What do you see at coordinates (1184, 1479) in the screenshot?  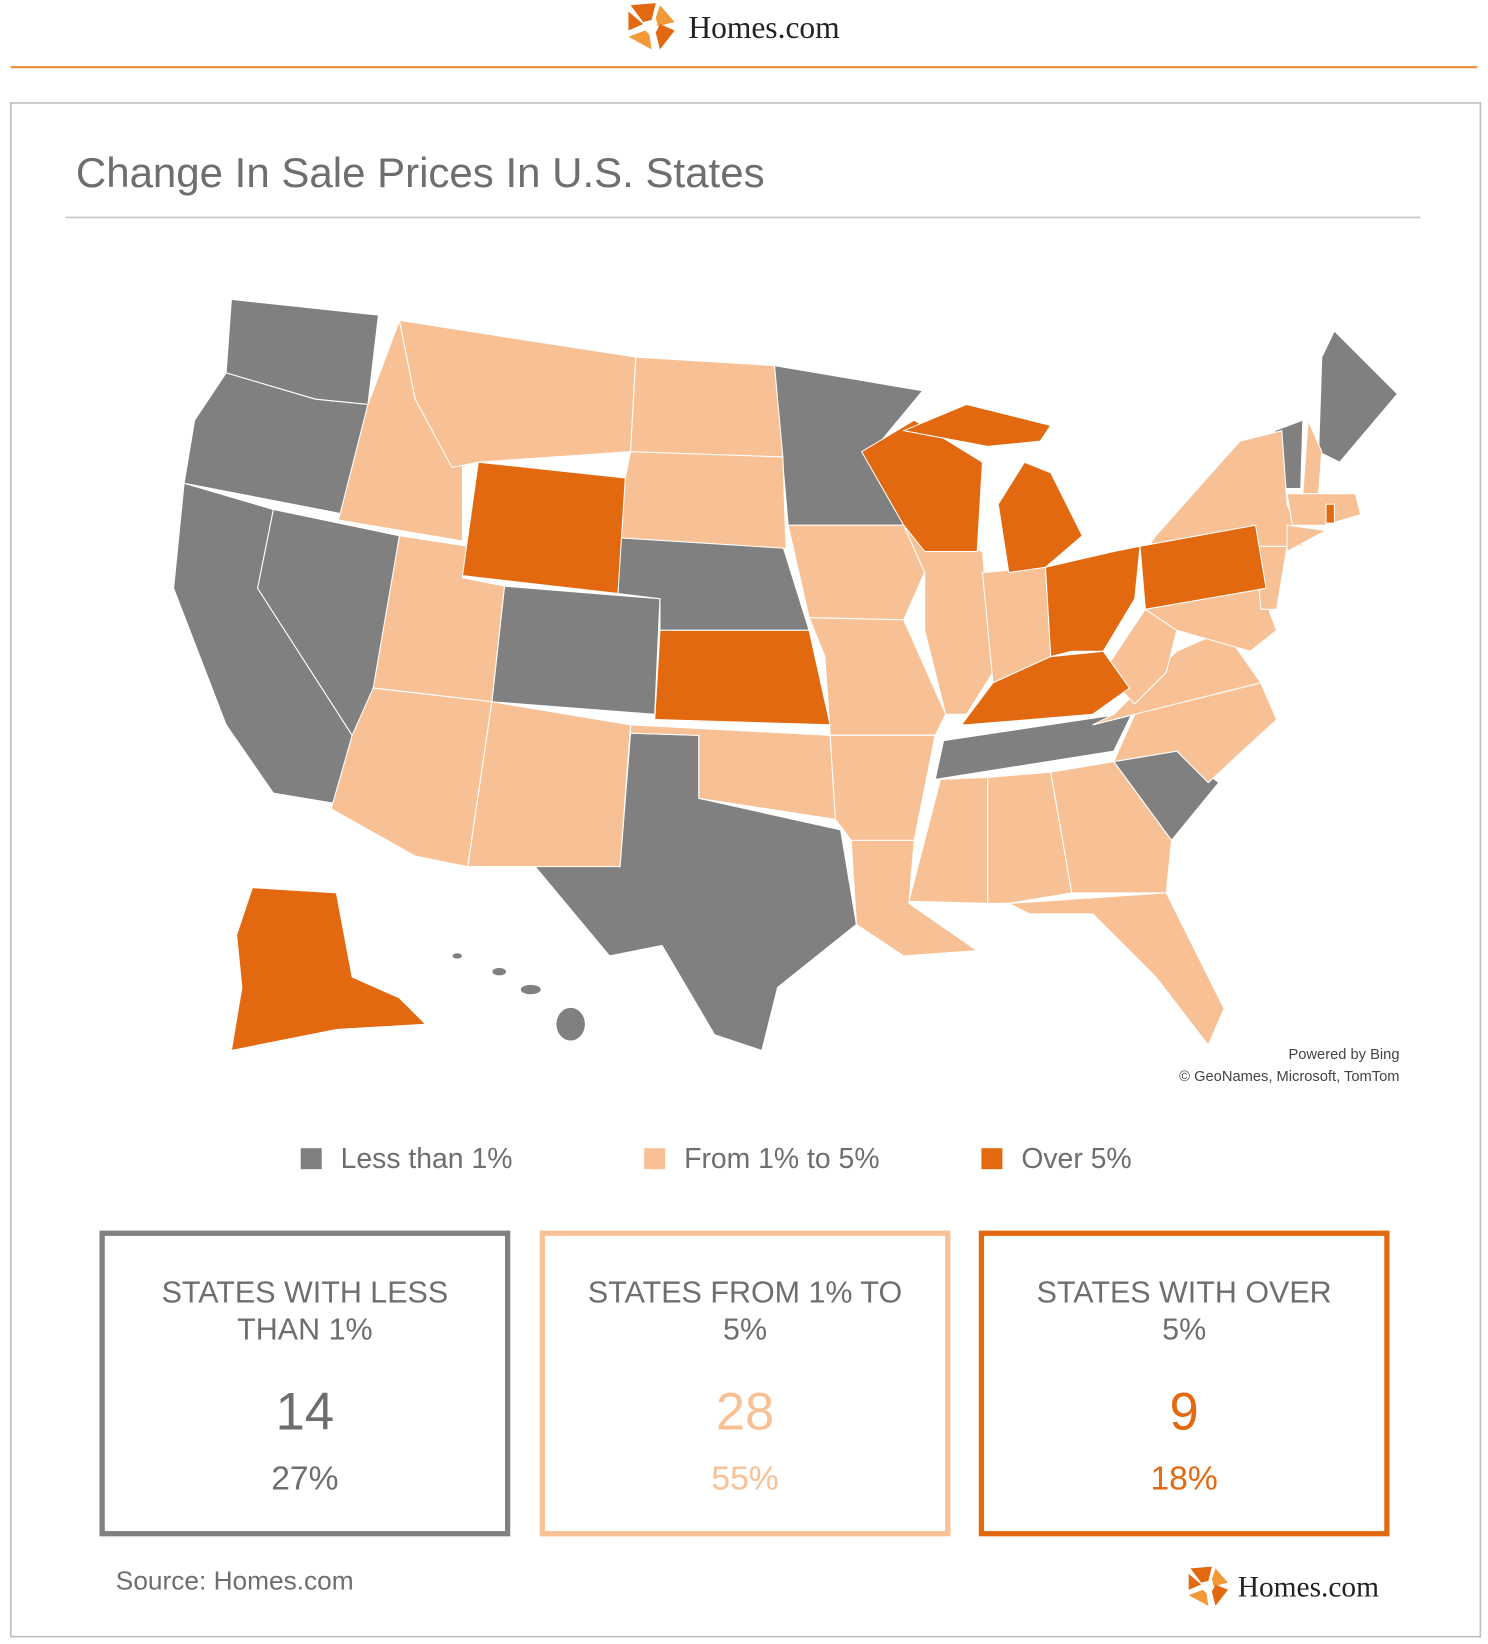 I see `card-share: 18%` at bounding box center [1184, 1479].